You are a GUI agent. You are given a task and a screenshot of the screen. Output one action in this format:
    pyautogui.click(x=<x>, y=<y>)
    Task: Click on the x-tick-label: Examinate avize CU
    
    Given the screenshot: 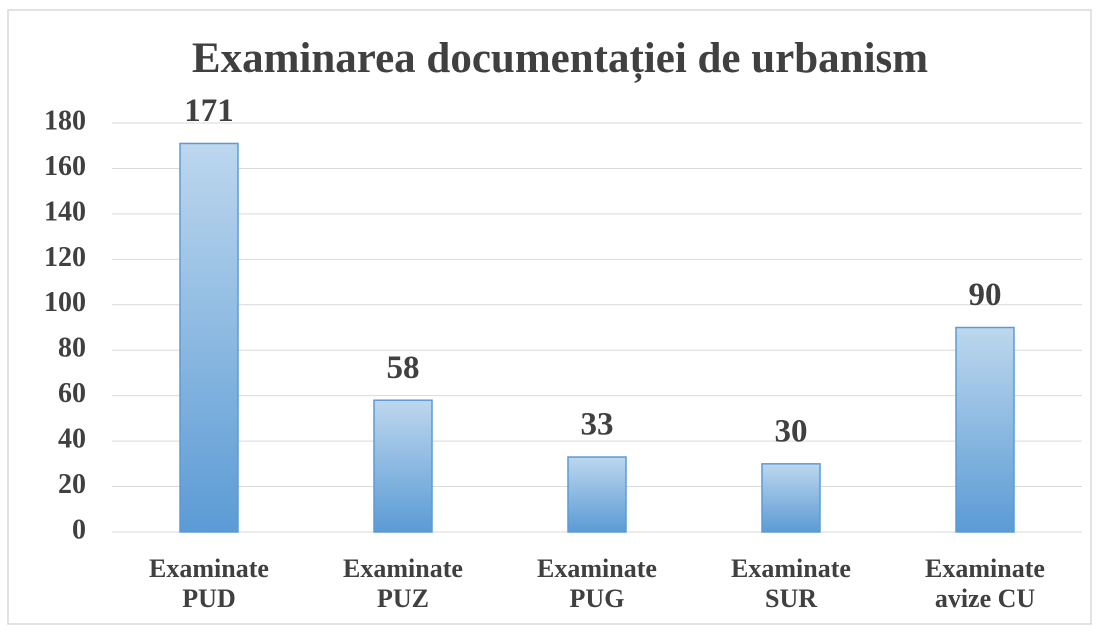 What is the action you would take?
    pyautogui.click(x=985, y=583)
    